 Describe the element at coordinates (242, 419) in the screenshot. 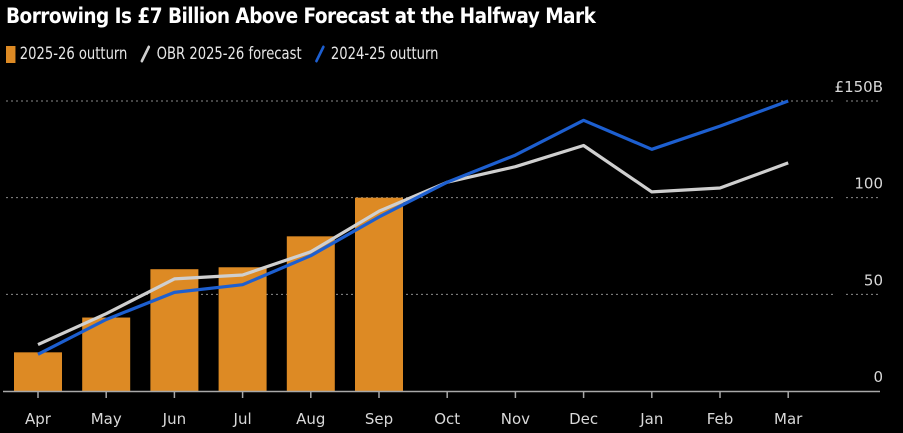

I see `x-tick-label: Jul` at that location.